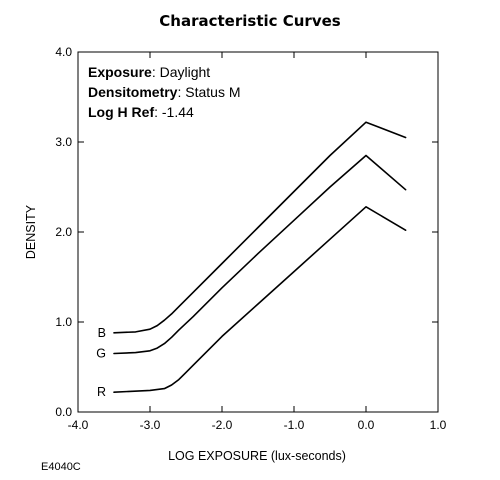 This screenshot has height=480, width=500. I want to click on annotation-log-h-ref-key: Log H Ref, so click(121, 112).